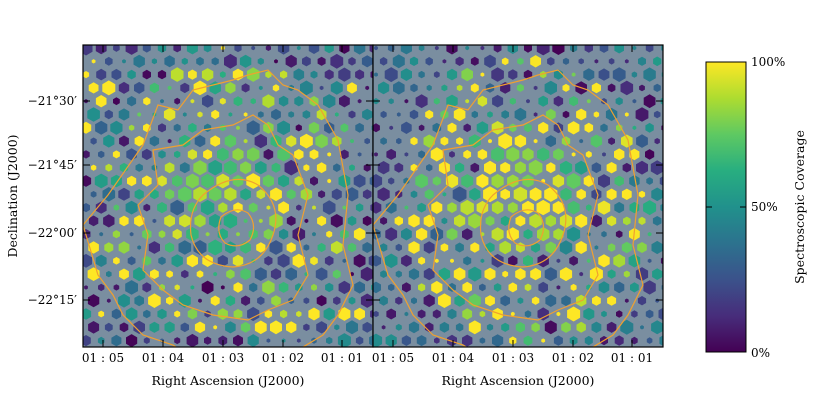 The image size is (830, 415). What do you see at coordinates (756, 207) in the screenshot?
I see `colorbar: 0% 50% 100% Spectroscopic Coverage` at bounding box center [756, 207].